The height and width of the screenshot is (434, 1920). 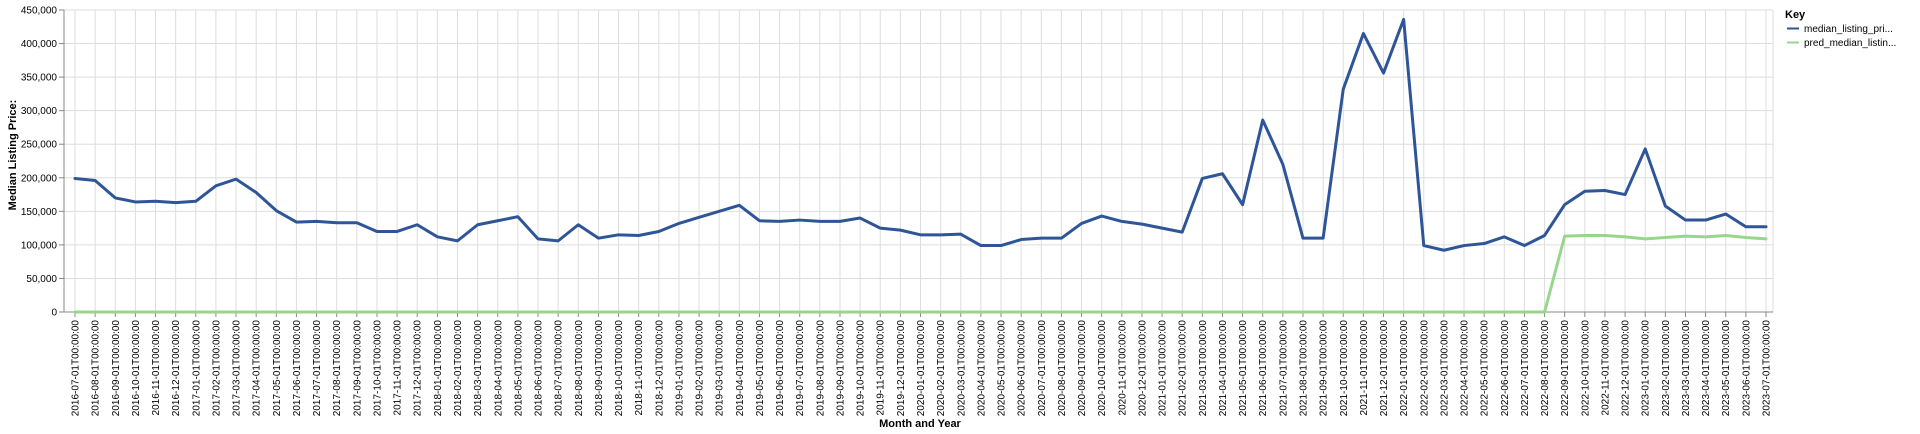 I want to click on x-tick-label: 2021-09-01T00:00:00, so click(x=1324, y=368).